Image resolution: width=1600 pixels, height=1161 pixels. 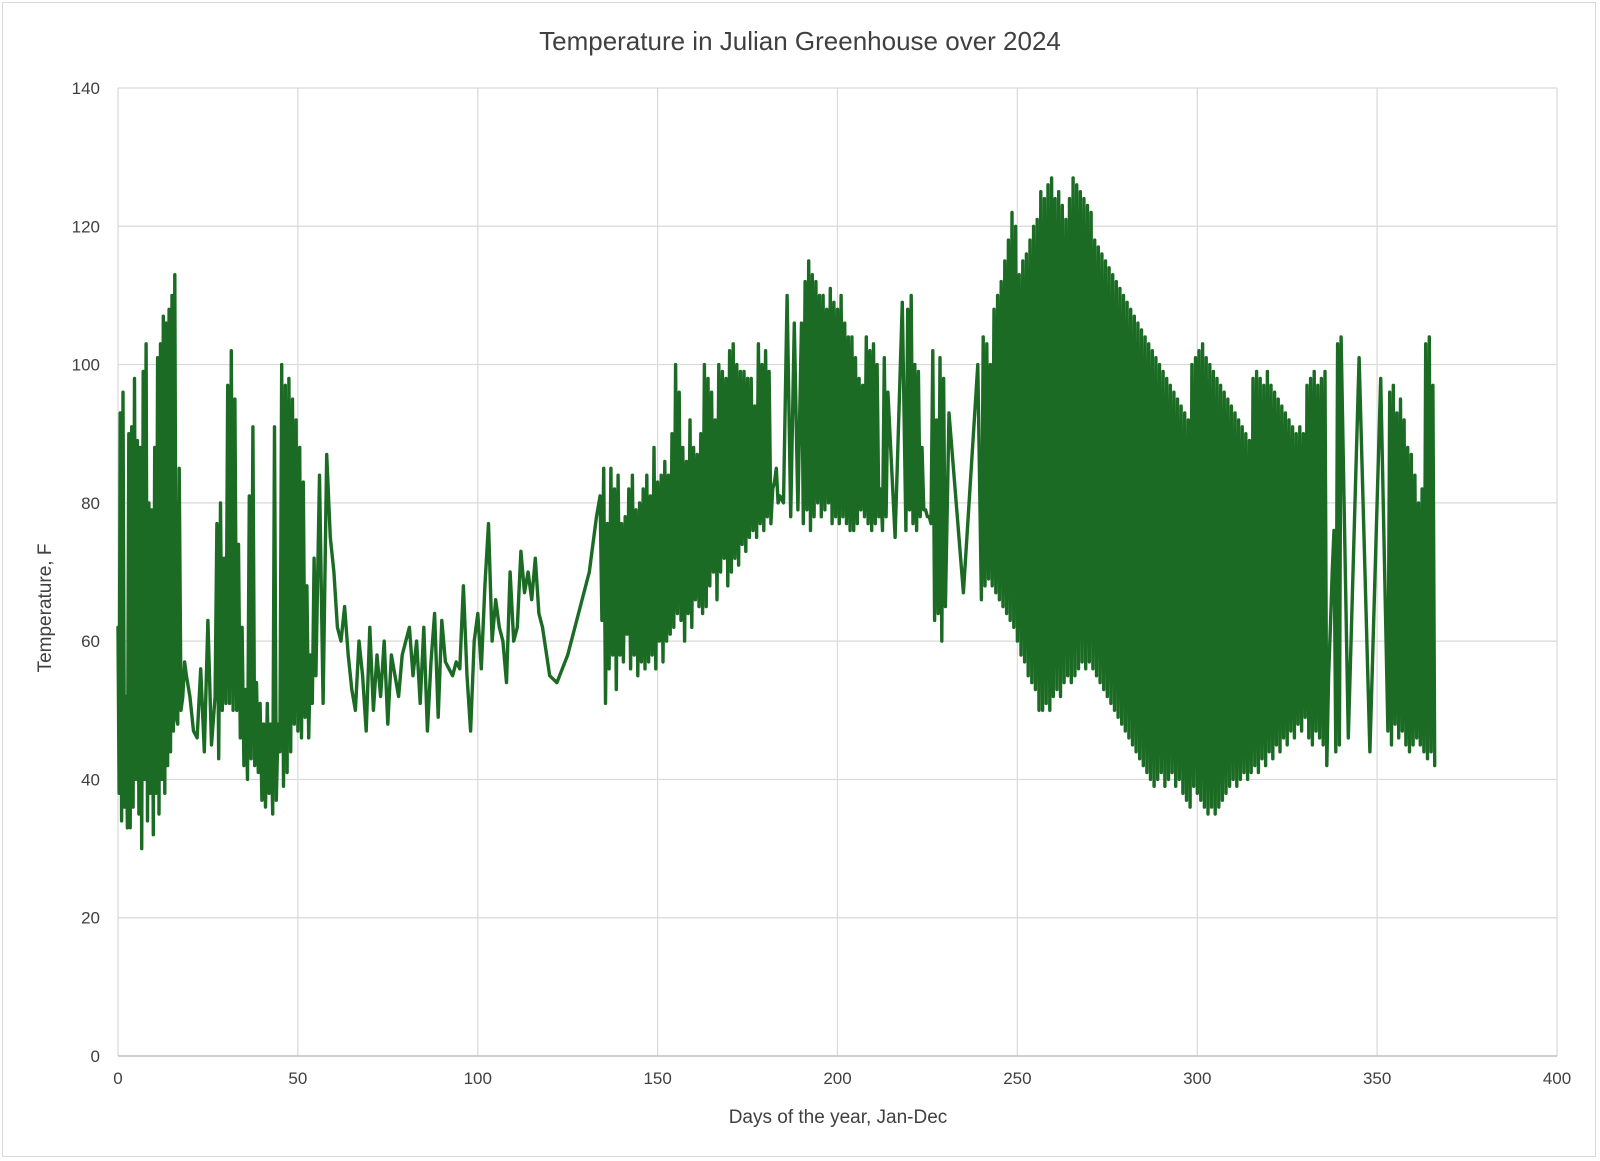 I want to click on x-tick-label: 400, so click(x=1557, y=1078).